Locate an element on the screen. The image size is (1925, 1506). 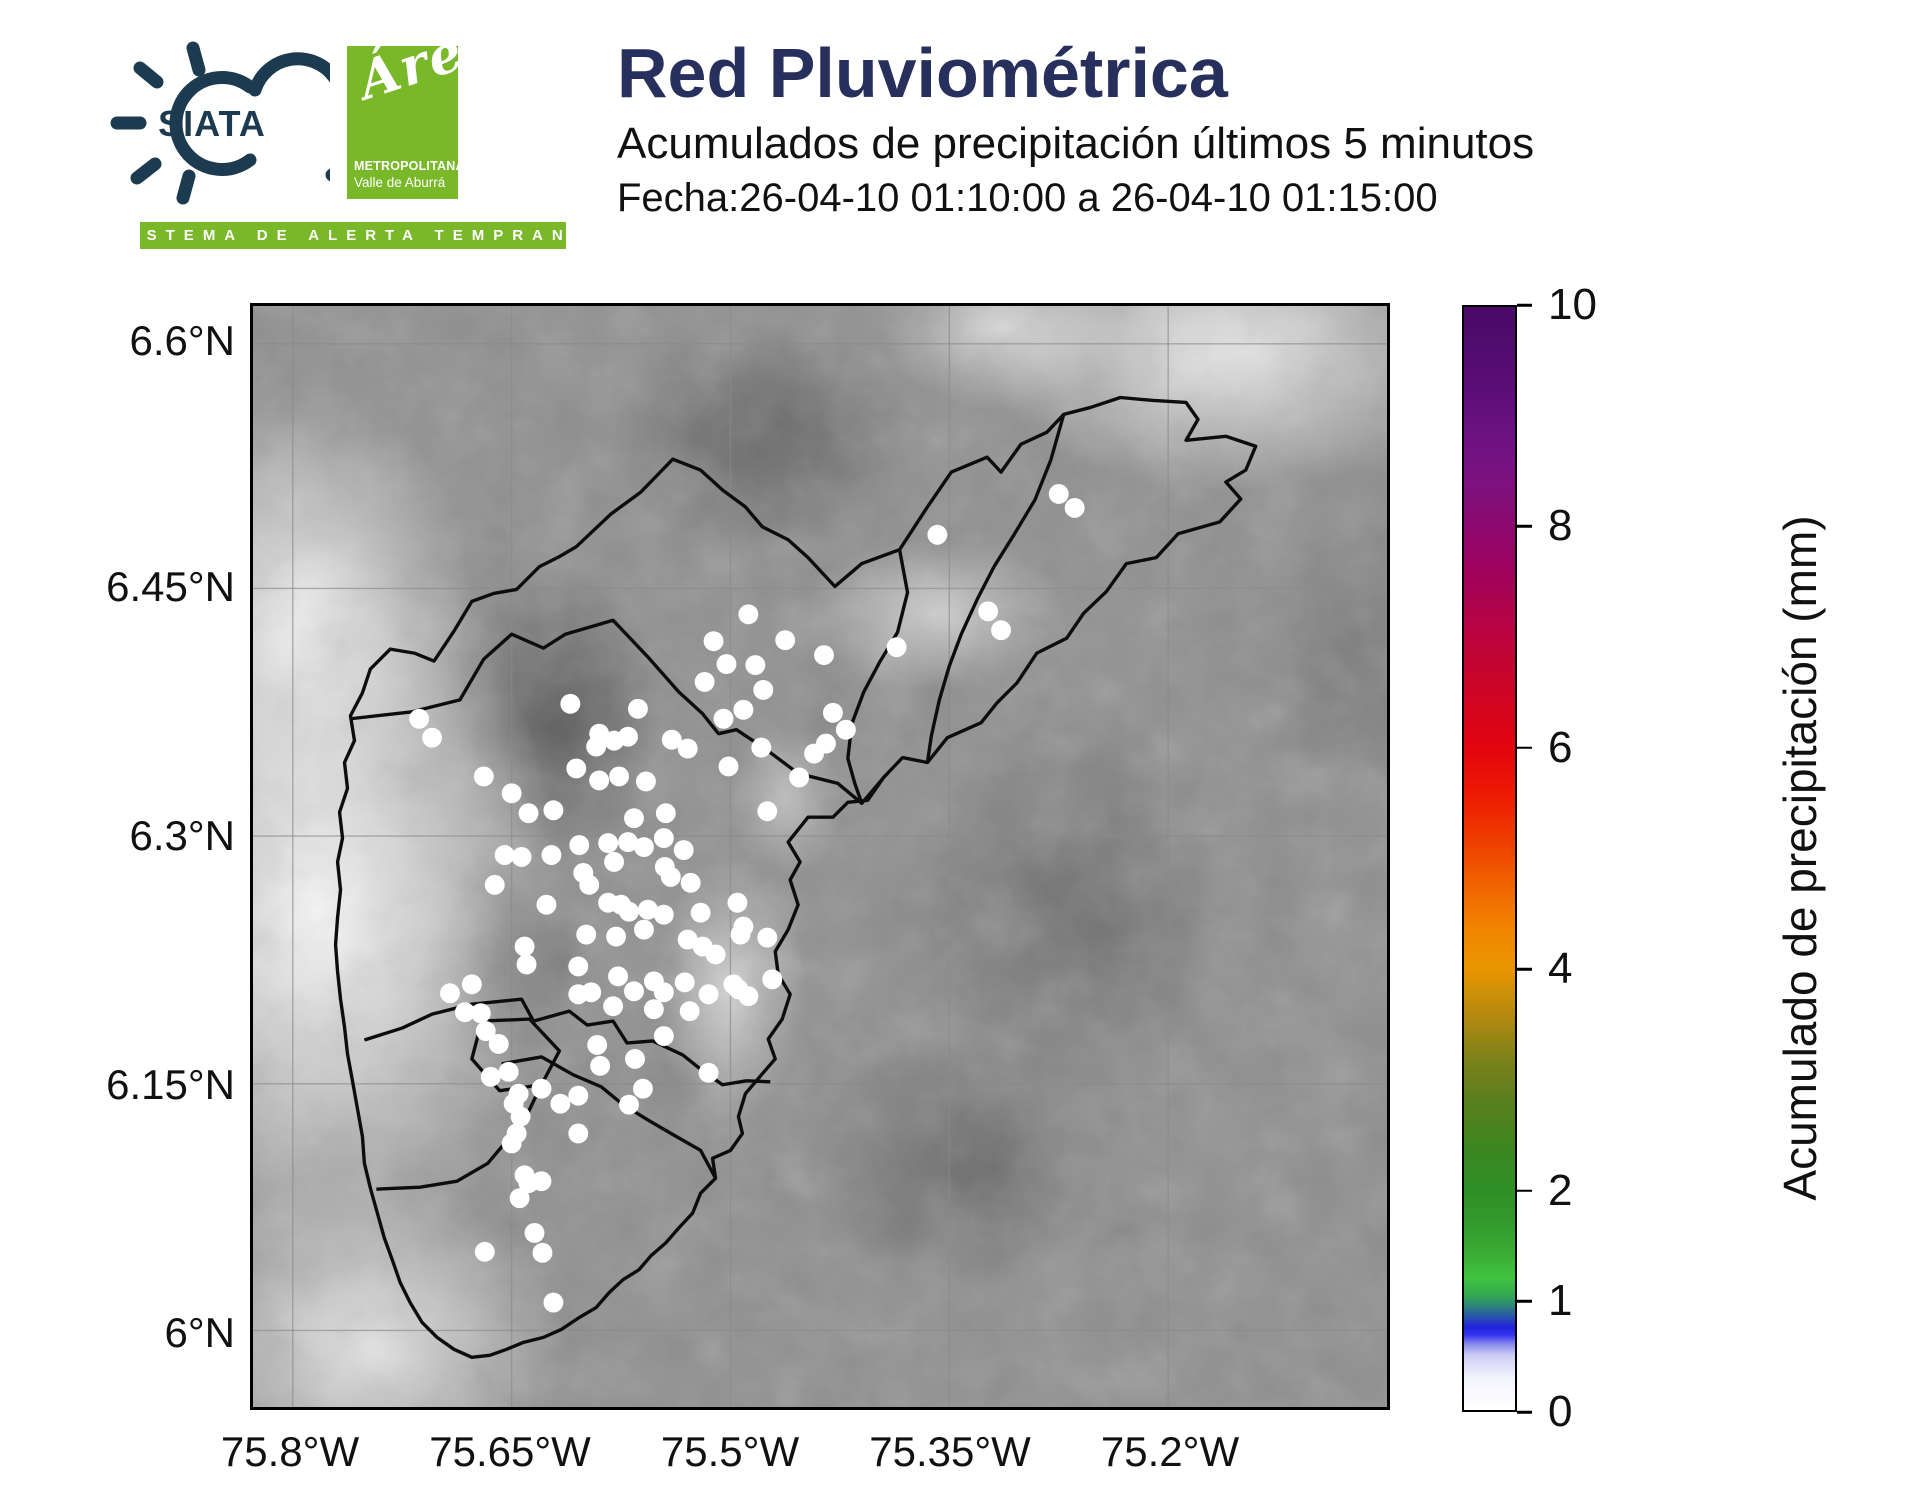
siata-banner: SISTEMA DE ALERTA TEMPRANA is located at coordinates (348, 235).